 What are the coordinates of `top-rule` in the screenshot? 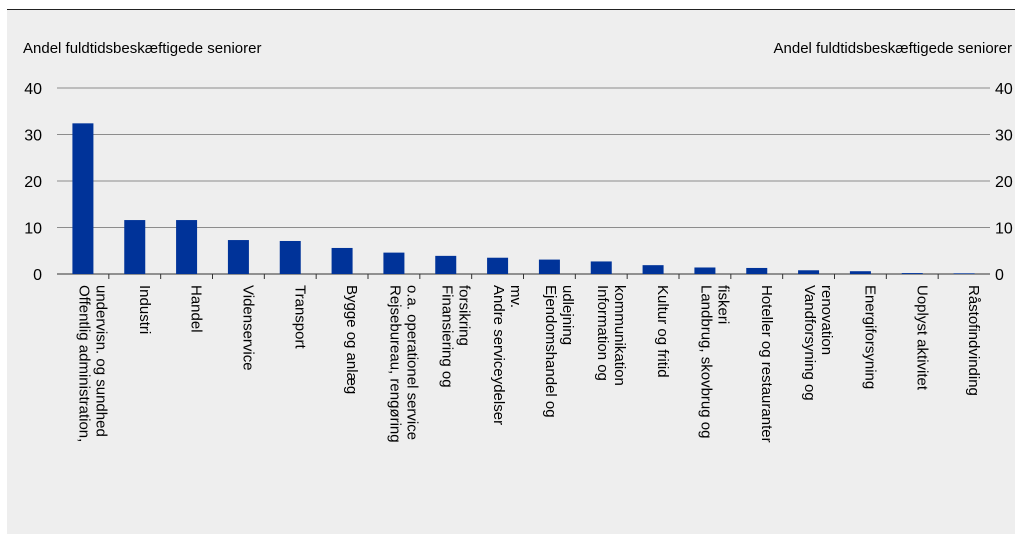 It's located at (511, 9).